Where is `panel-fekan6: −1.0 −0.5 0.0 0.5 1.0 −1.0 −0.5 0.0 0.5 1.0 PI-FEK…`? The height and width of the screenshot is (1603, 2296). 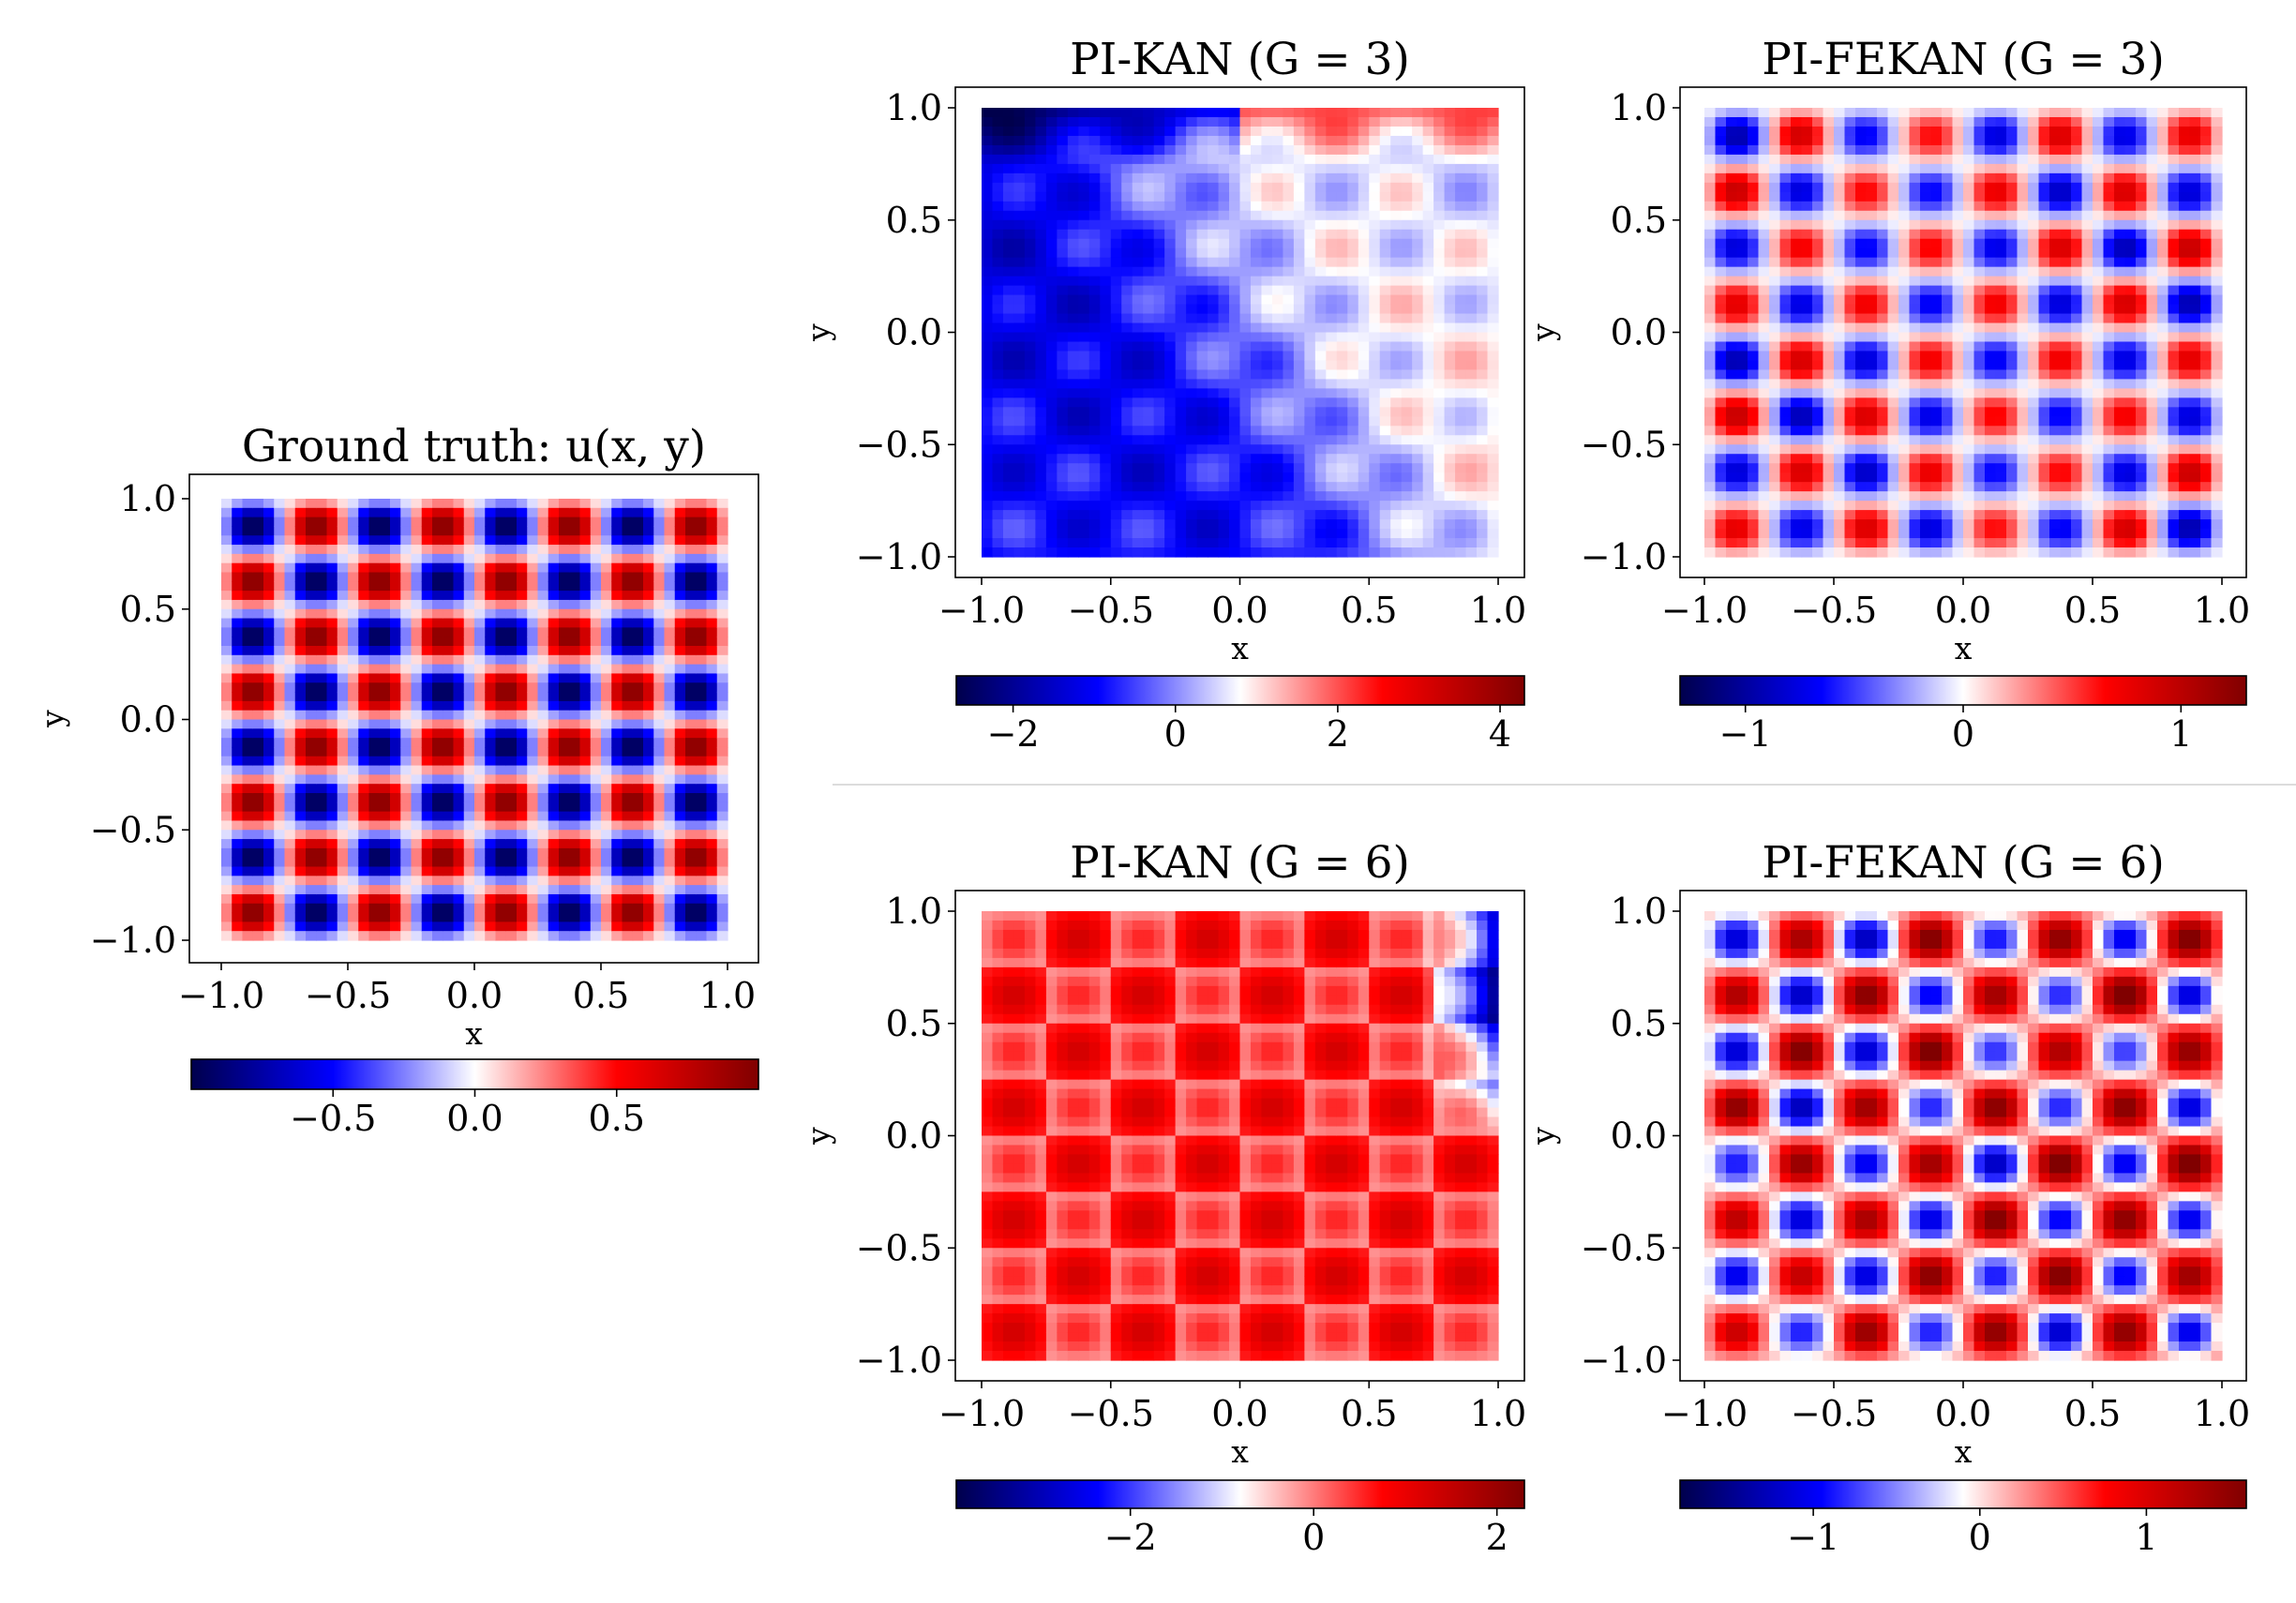 panel-fekan6: −1.0 −0.5 0.0 0.5 1.0 −1.0 −0.5 0.0 0.5 1.0 PI-FEK… is located at coordinates (1887, 1197).